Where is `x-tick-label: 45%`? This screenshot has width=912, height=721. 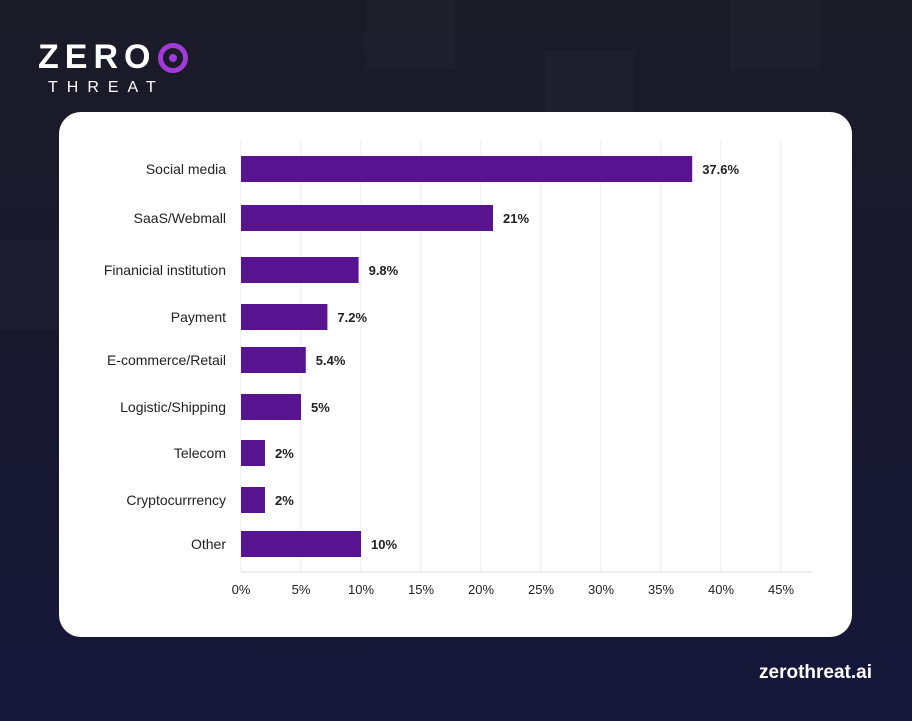
x-tick-label: 45% is located at coordinates (781, 589).